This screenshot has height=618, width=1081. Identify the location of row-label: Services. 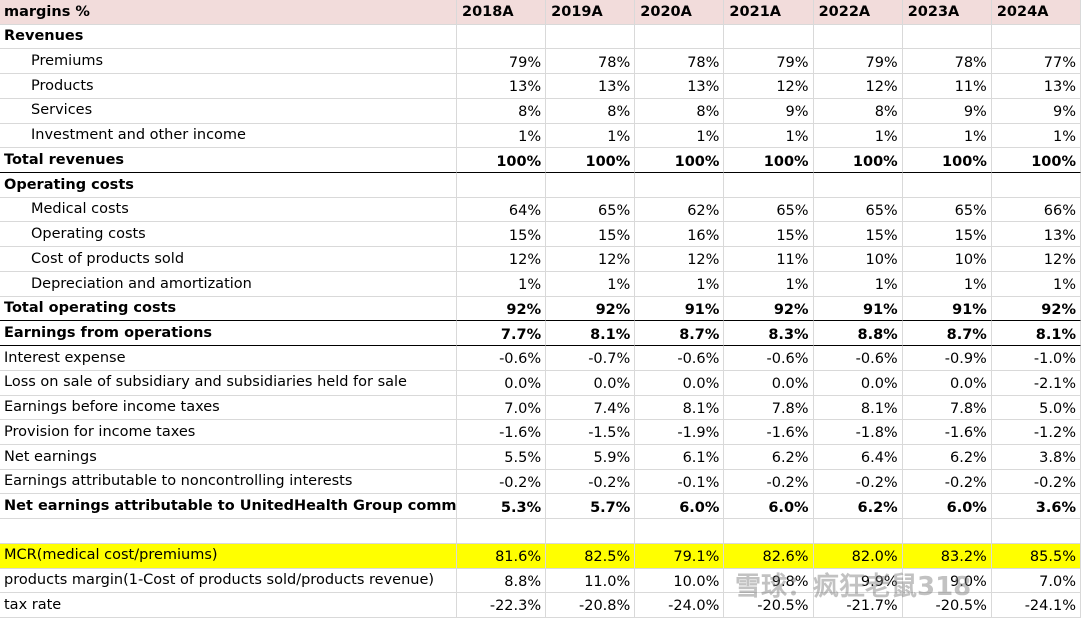
(228, 111).